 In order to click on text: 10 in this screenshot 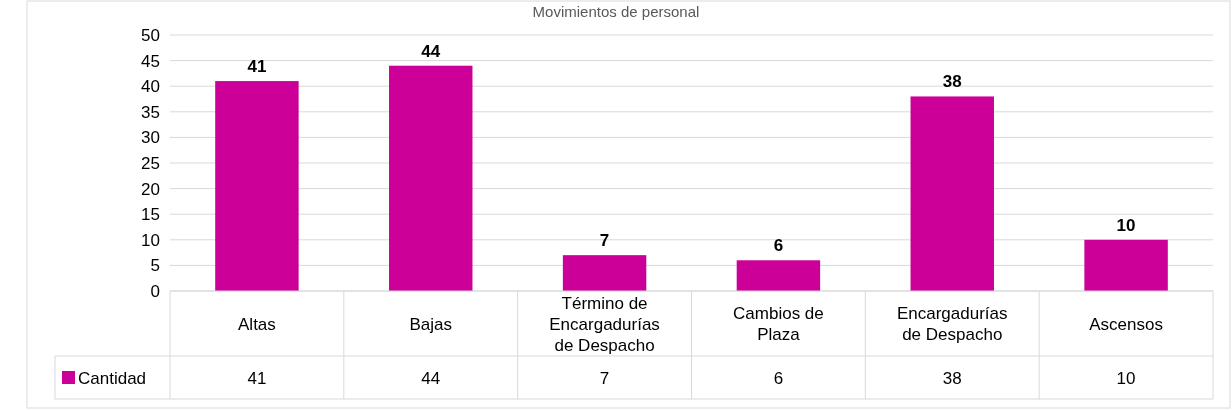, I will do `click(1126, 378)`.